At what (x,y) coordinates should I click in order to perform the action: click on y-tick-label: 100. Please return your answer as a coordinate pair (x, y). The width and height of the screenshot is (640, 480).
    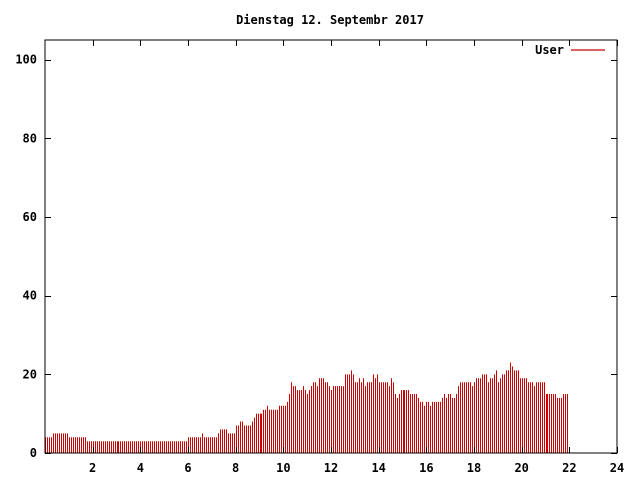
    Looking at the image, I should click on (26, 60).